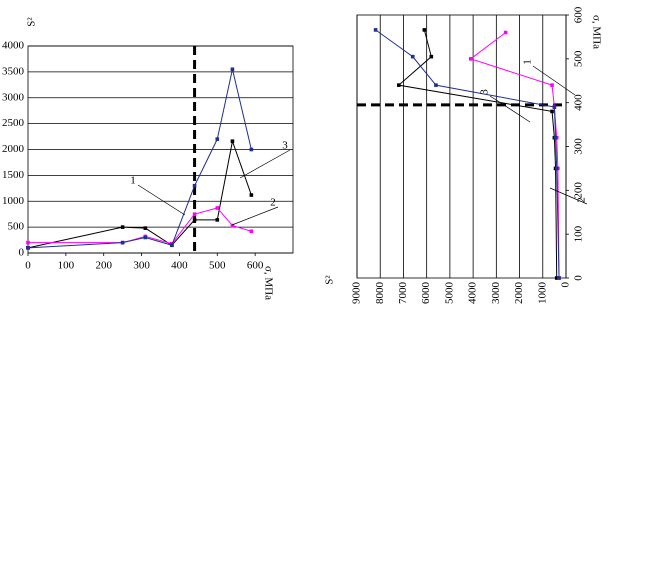  What do you see at coordinates (403, 293) in the screenshot?
I see `y-tick-label: 7000` at bounding box center [403, 293].